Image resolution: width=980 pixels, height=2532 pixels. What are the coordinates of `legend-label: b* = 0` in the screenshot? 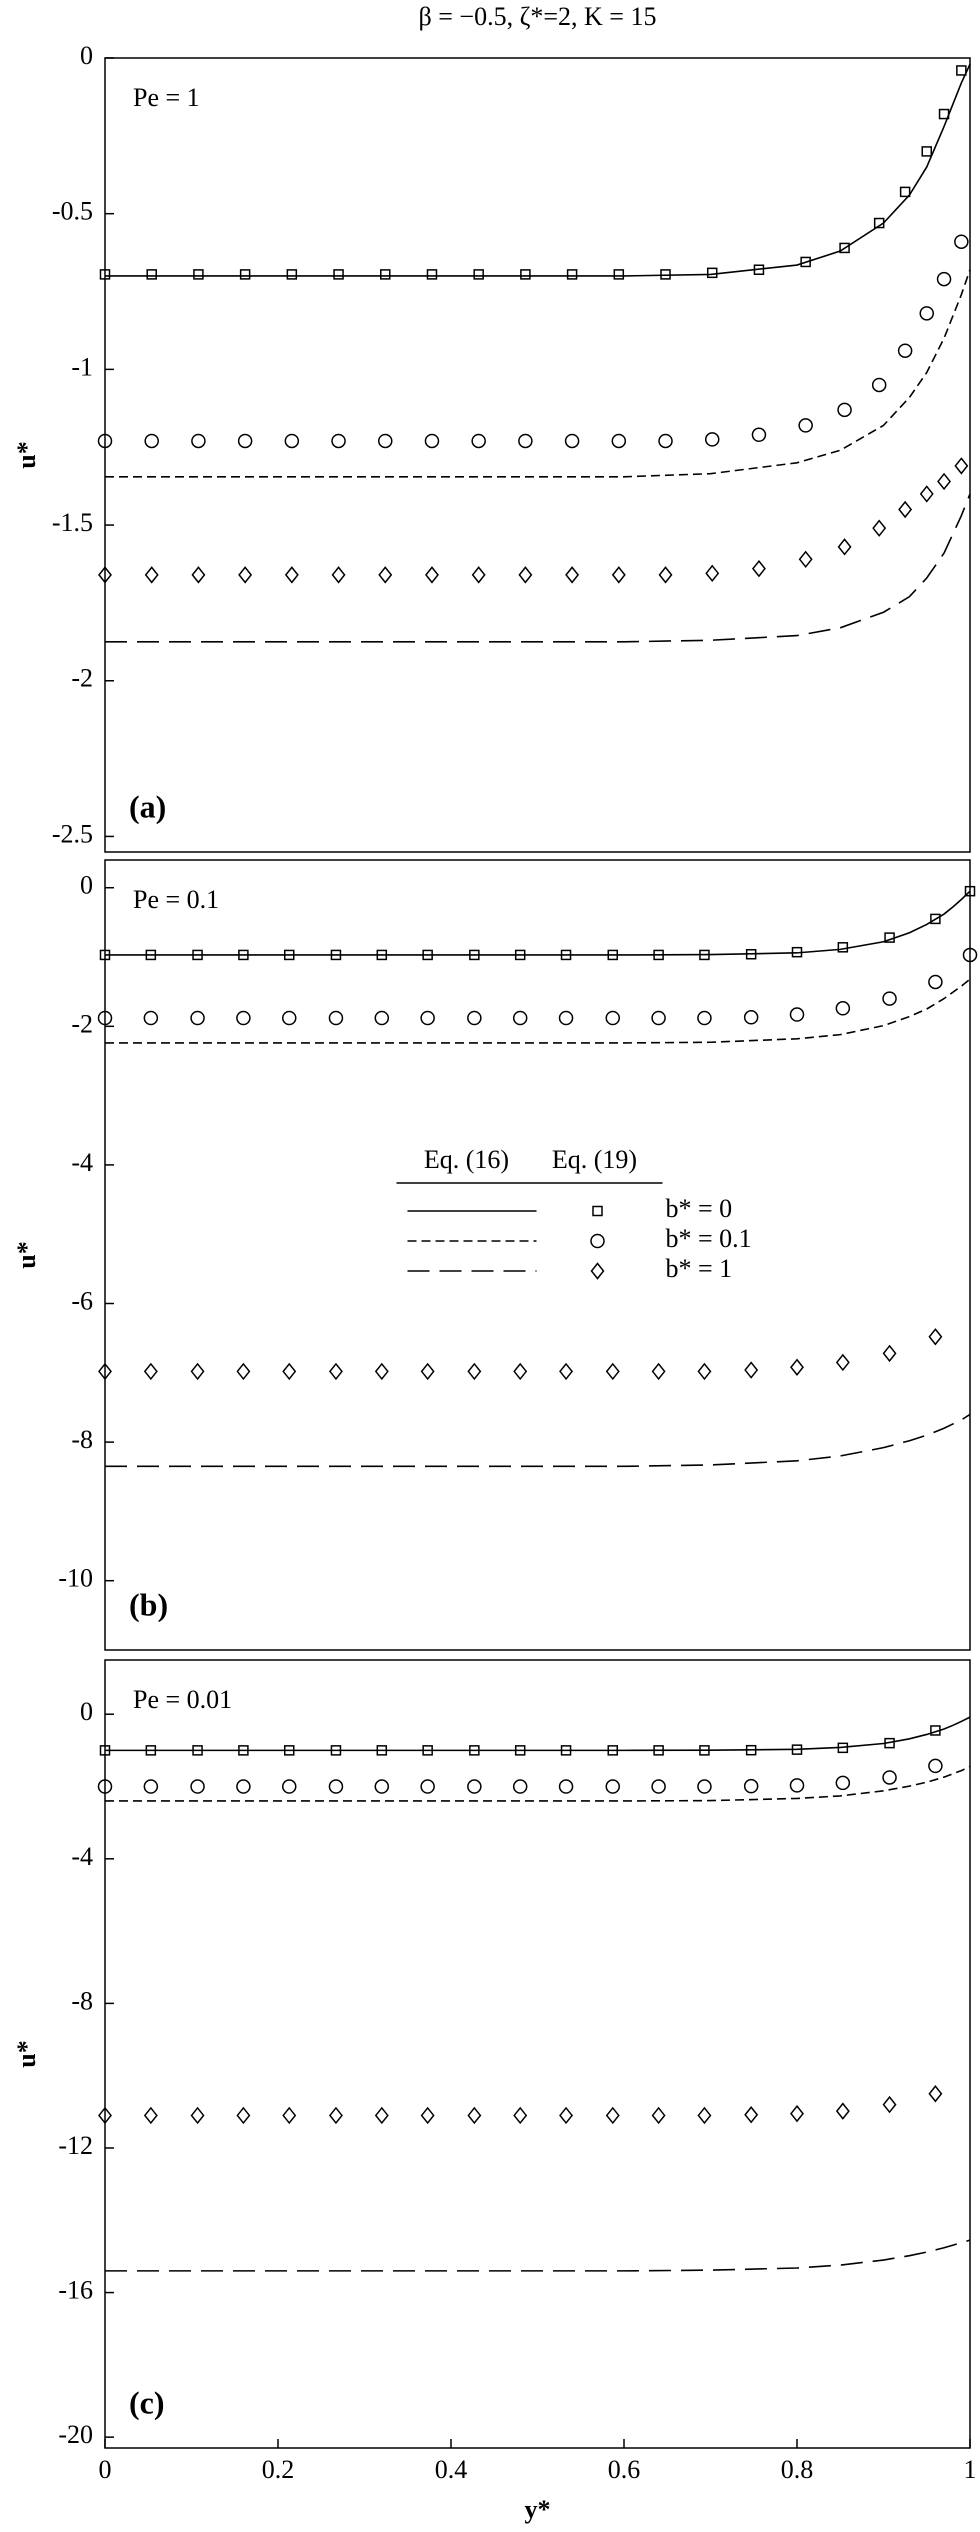 It's located at (699, 1208).